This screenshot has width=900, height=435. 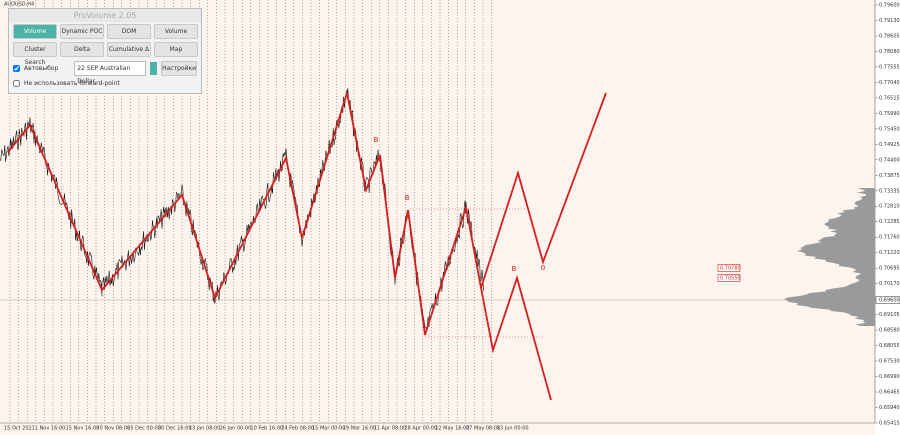 I want to click on label: Автовыбор, so click(x=41, y=68).